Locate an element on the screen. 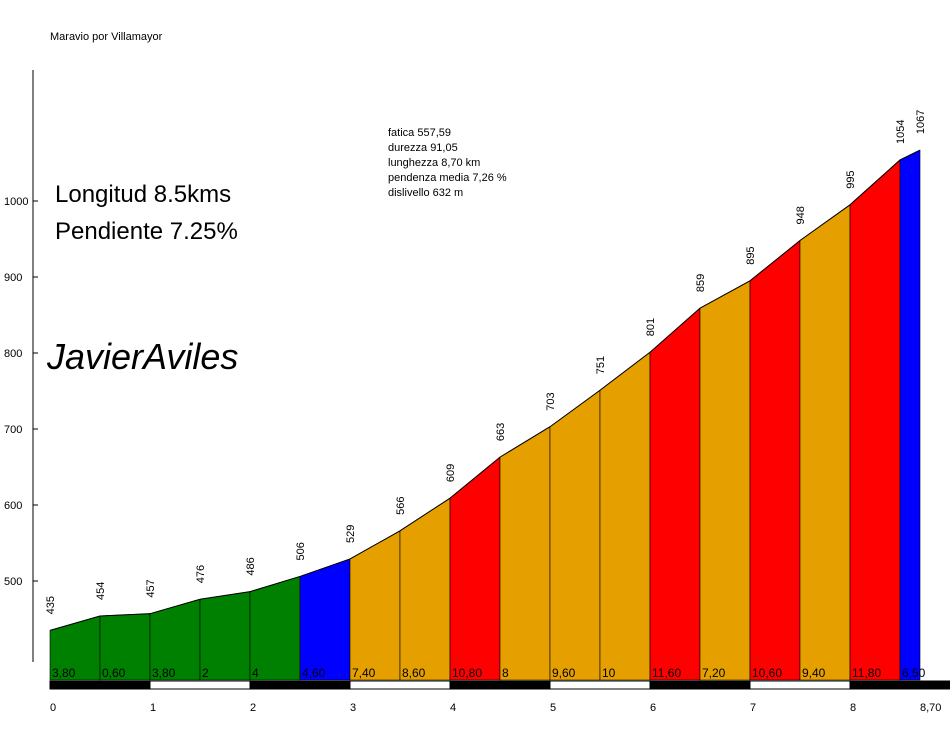  segment-gradient-label: 11,80 is located at coordinates (866, 673).